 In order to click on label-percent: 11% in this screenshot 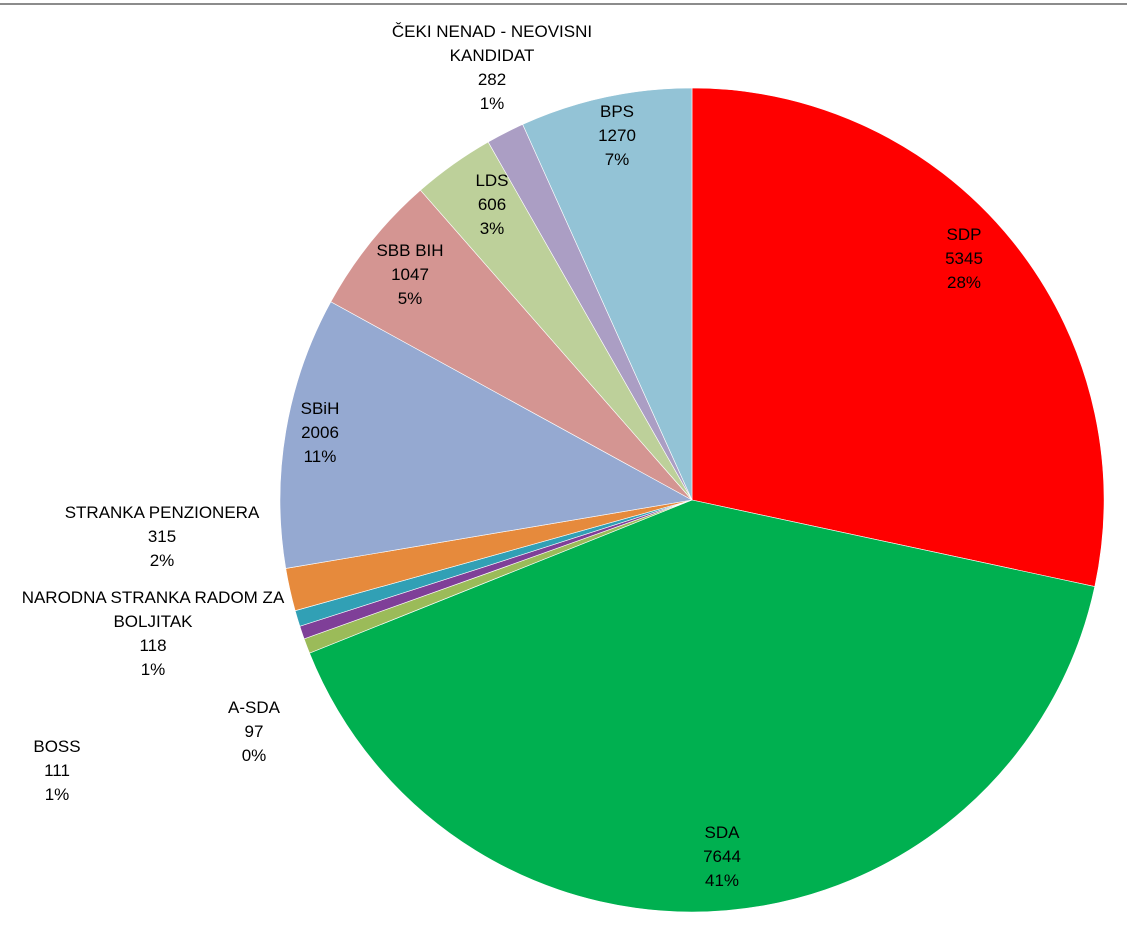, I will do `click(320, 456)`.